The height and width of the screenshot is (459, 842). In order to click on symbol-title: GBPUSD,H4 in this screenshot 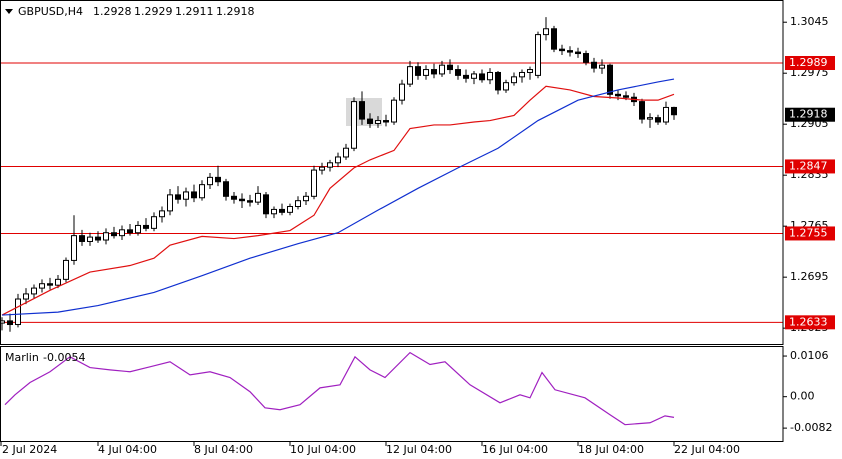, I will do `click(50, 11)`.